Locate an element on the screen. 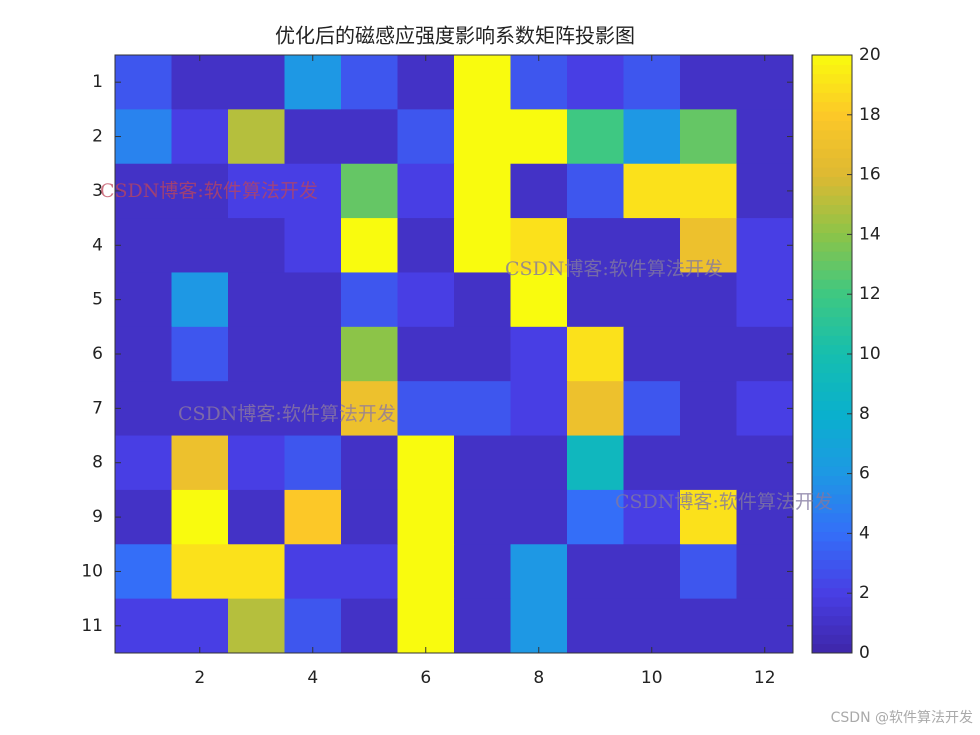 The width and height of the screenshot is (980, 735). colorbar-tick-label: 20 is located at coordinates (870, 55).